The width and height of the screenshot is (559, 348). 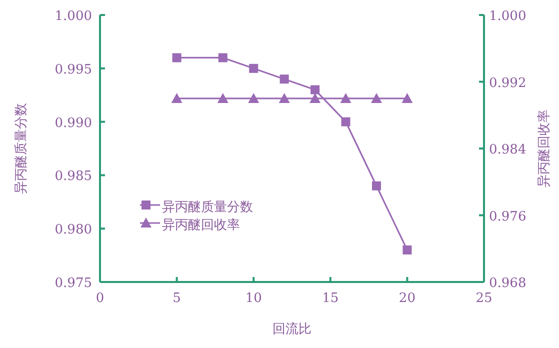 I want to click on x-axis-title: 回流比, so click(x=292, y=329).